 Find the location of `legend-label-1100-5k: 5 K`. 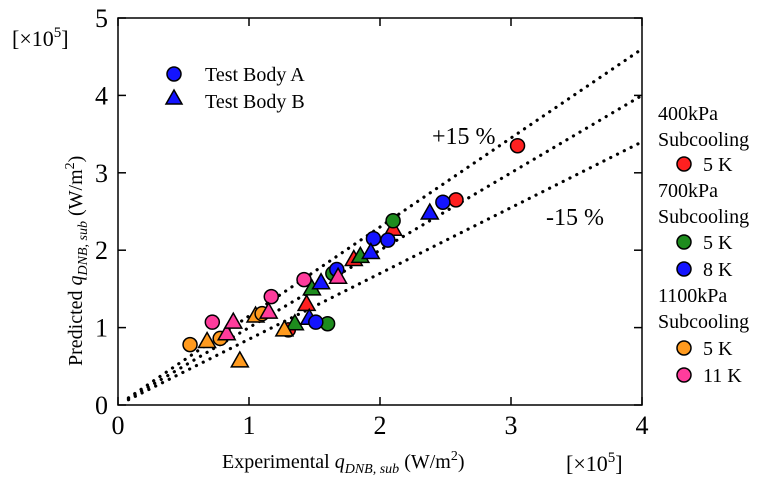

legend-label-1100-5k: 5 K is located at coordinates (718, 349).